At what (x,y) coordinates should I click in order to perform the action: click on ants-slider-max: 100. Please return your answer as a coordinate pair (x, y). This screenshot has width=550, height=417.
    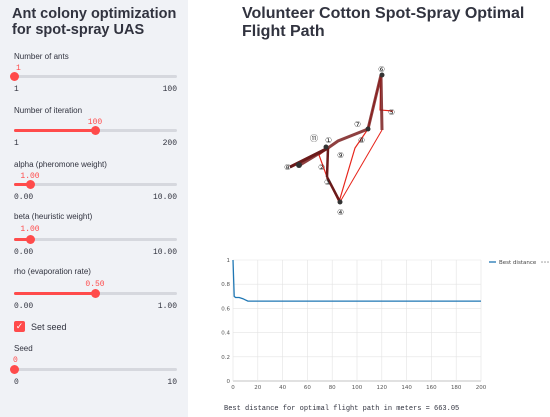
    Looking at the image, I should click on (169, 89).